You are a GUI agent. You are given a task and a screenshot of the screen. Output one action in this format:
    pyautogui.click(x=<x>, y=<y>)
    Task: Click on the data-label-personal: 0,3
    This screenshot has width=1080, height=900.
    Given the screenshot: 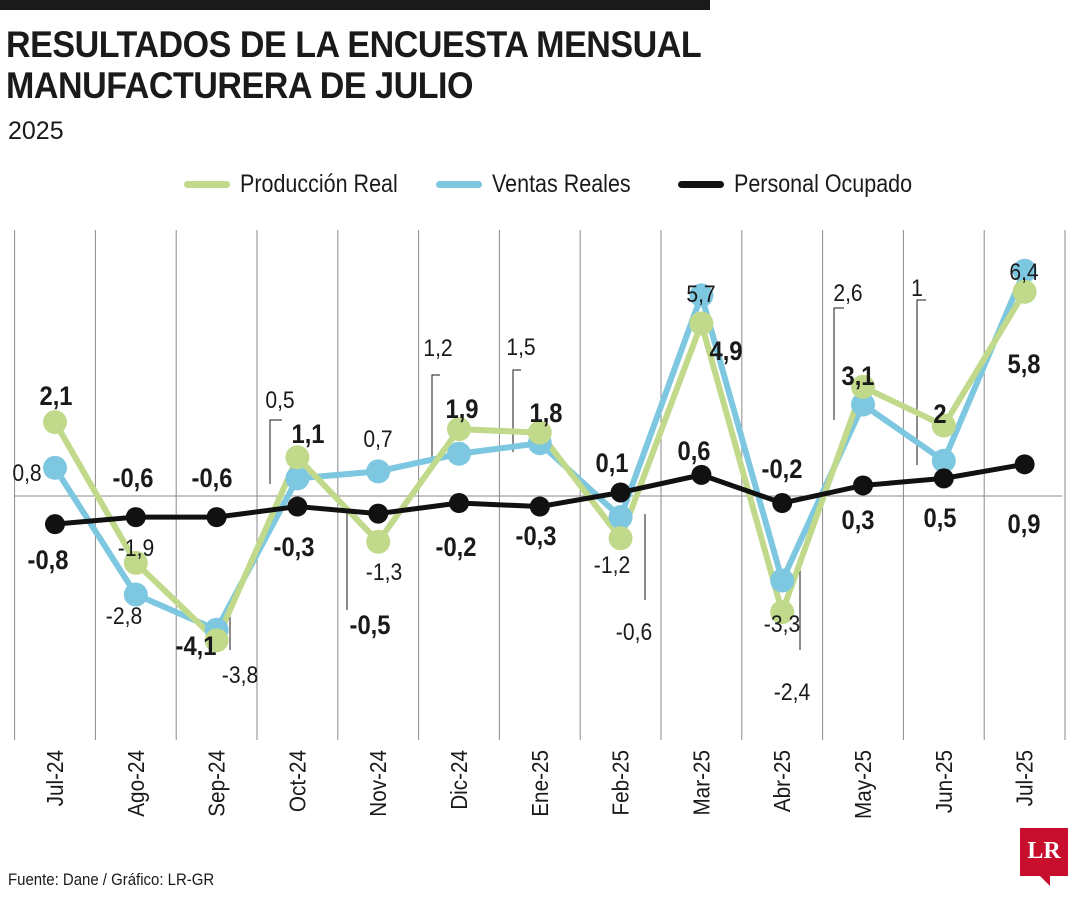 What is the action you would take?
    pyautogui.click(x=857, y=521)
    